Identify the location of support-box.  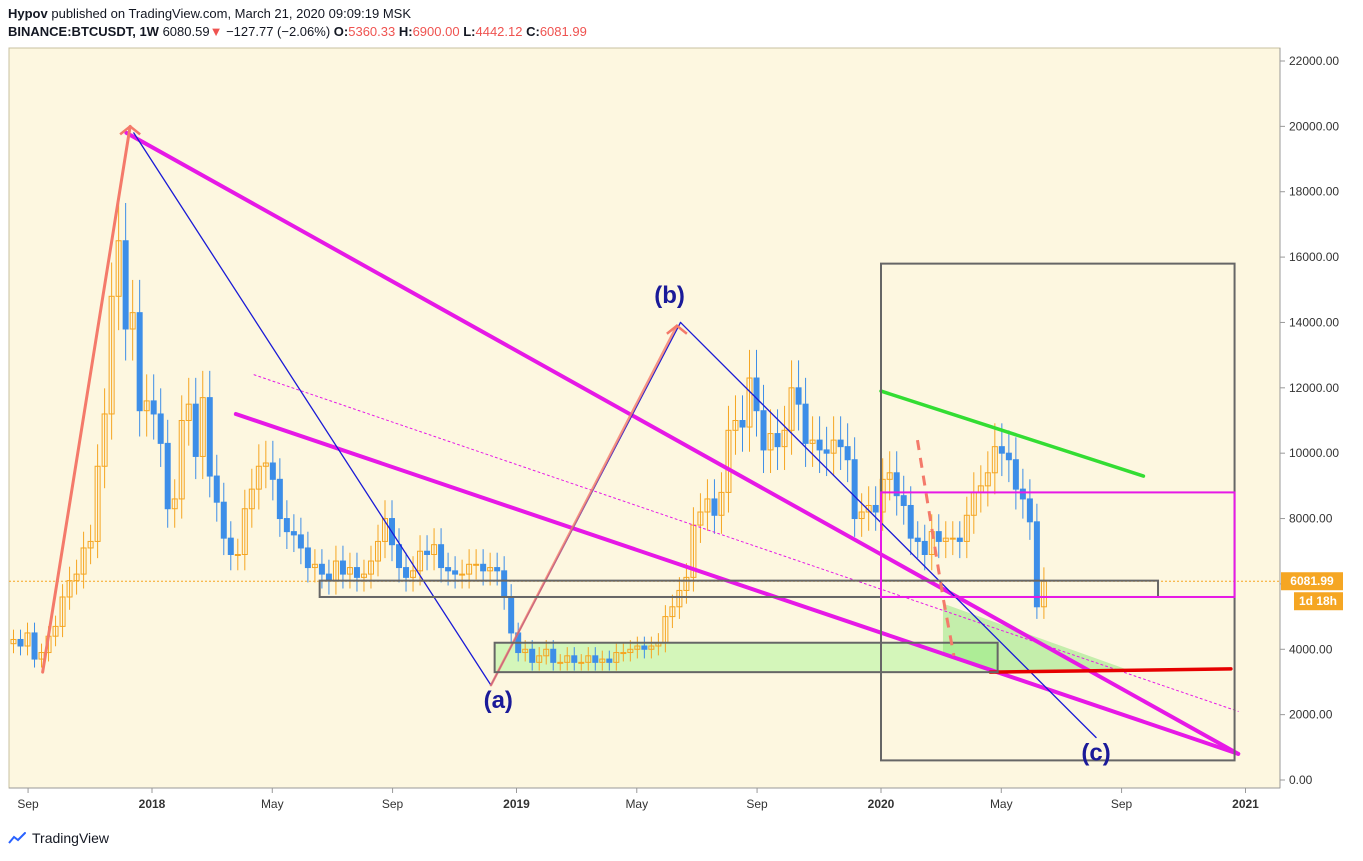
(746, 657).